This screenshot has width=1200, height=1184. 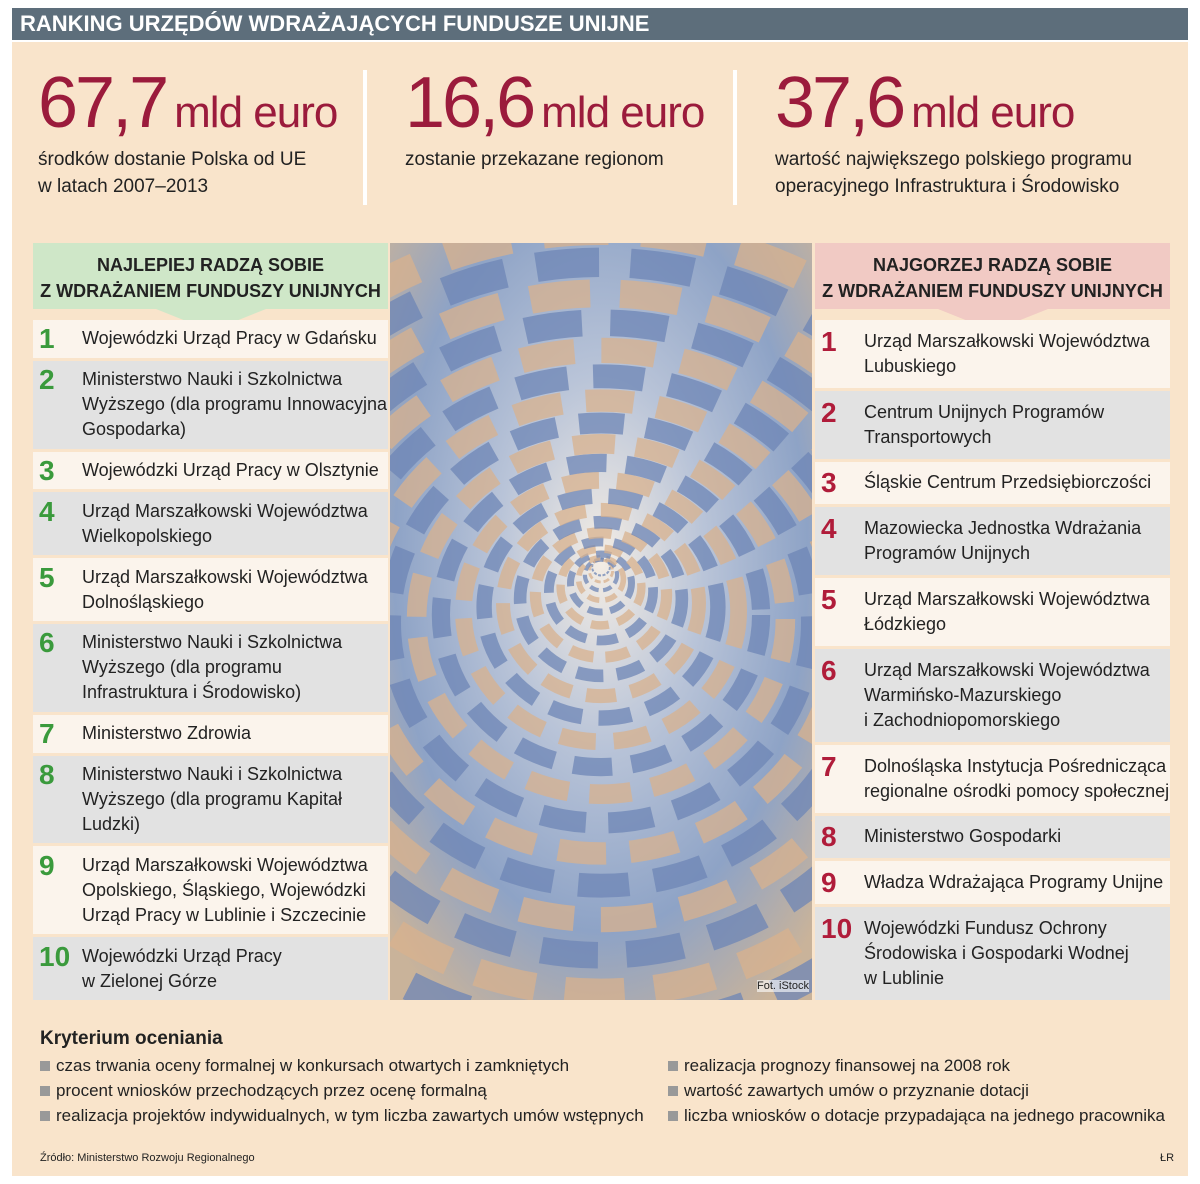 I want to click on row-text: Lubuskiego, so click(x=910, y=365).